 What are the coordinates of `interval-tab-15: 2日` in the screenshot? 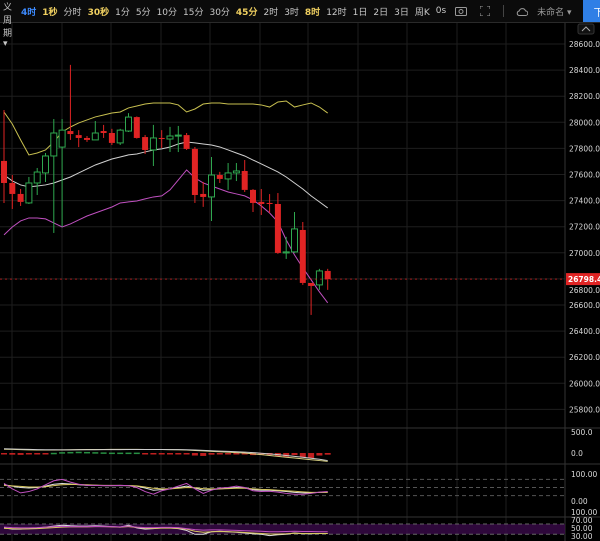 It's located at (381, 12).